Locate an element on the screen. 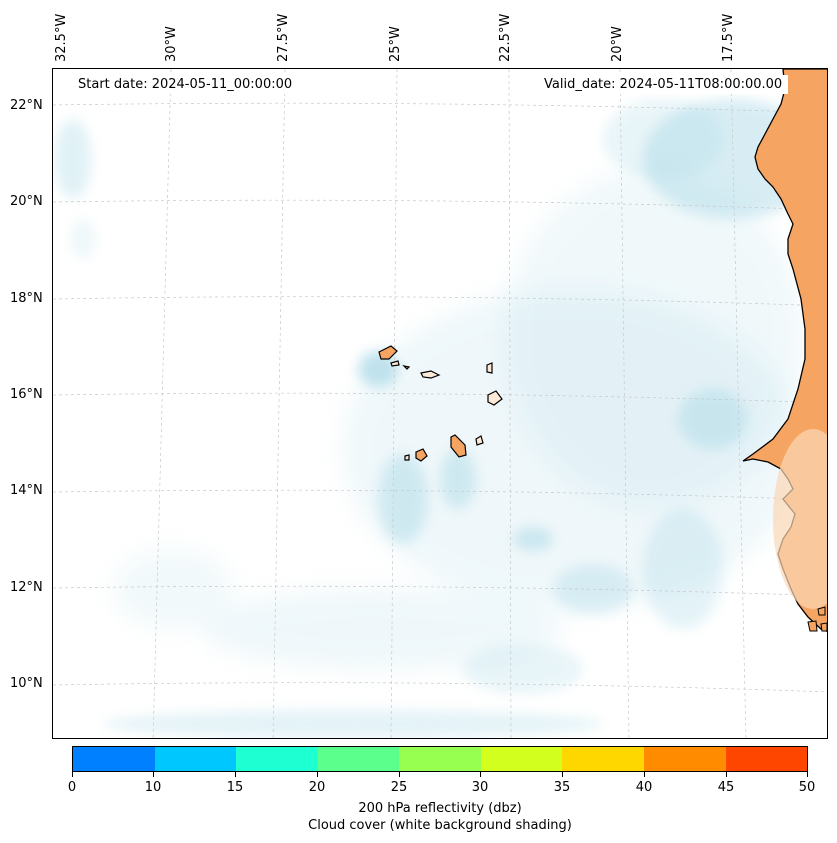 This screenshot has width=837, height=843. island-fogo is located at coordinates (421, 455).